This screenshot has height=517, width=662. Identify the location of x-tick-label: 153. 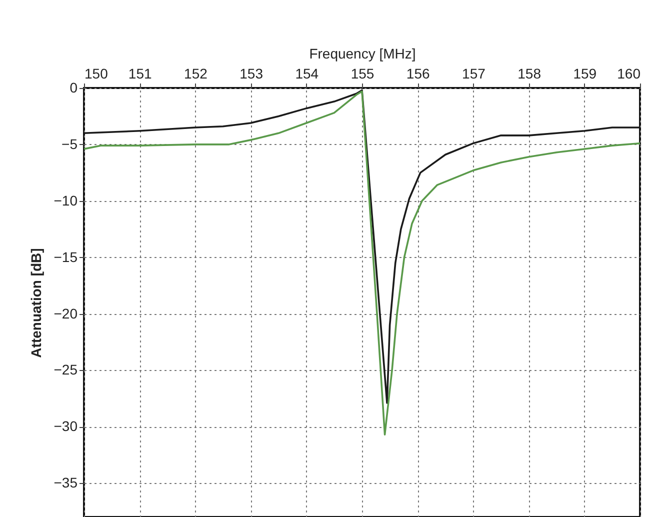
(252, 74).